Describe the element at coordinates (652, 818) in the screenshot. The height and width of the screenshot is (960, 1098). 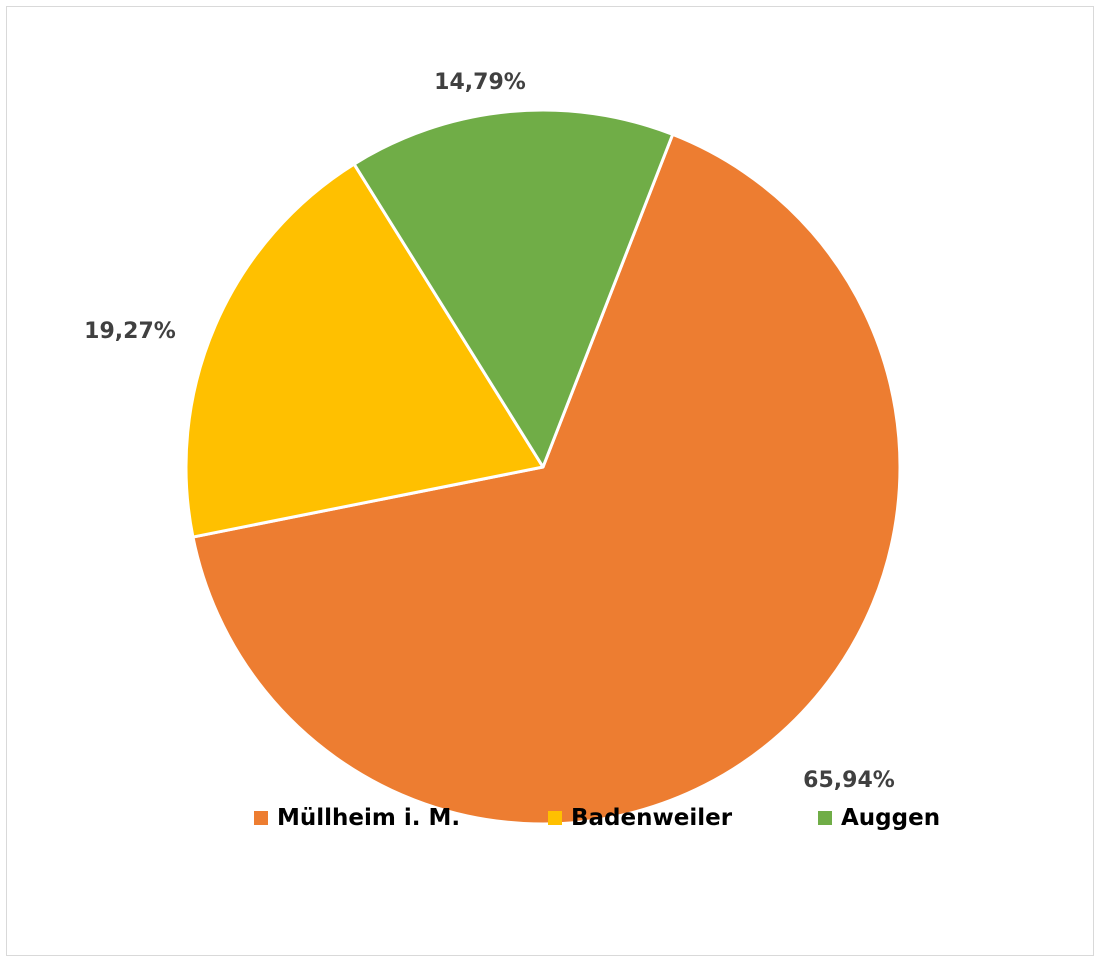
I see `legend-label-badenweiler: Badenweiler` at that location.